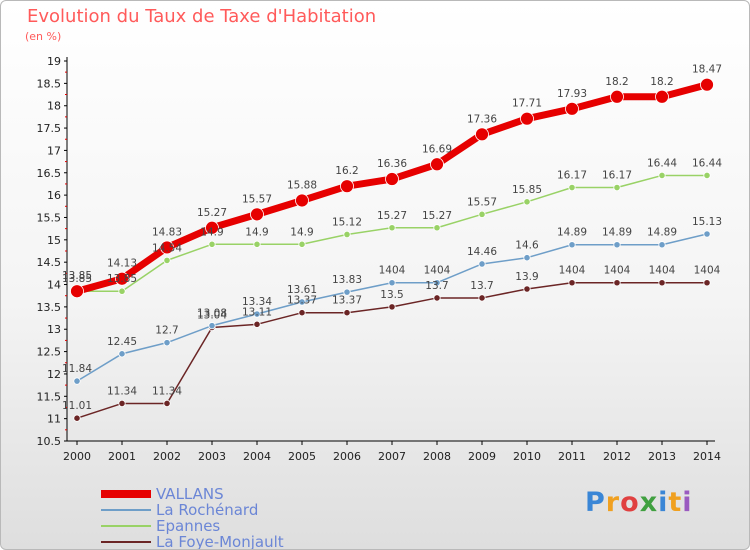  What do you see at coordinates (49, 217) in the screenshot?
I see `y-tick-label: 15.5` at bounding box center [49, 217].